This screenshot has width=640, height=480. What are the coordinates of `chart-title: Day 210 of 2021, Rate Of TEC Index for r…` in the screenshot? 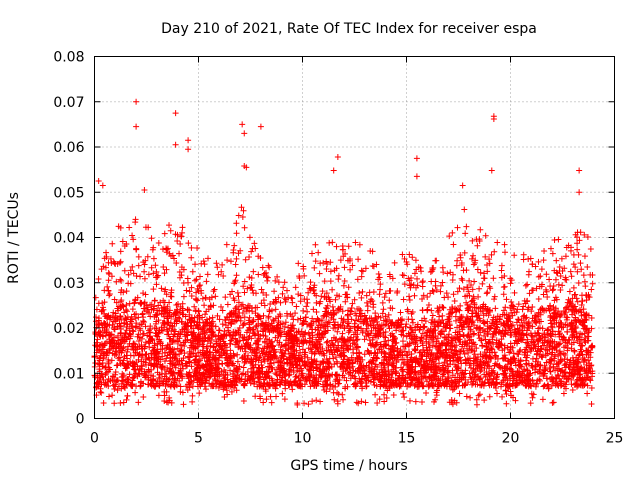 It's located at (349, 29).